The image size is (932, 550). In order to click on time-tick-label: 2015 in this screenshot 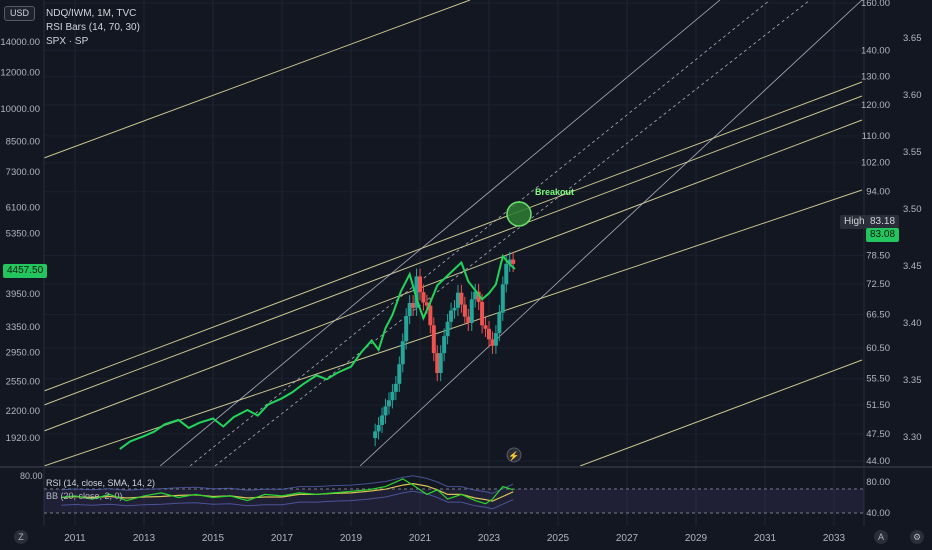, I will do `click(213, 538)`.